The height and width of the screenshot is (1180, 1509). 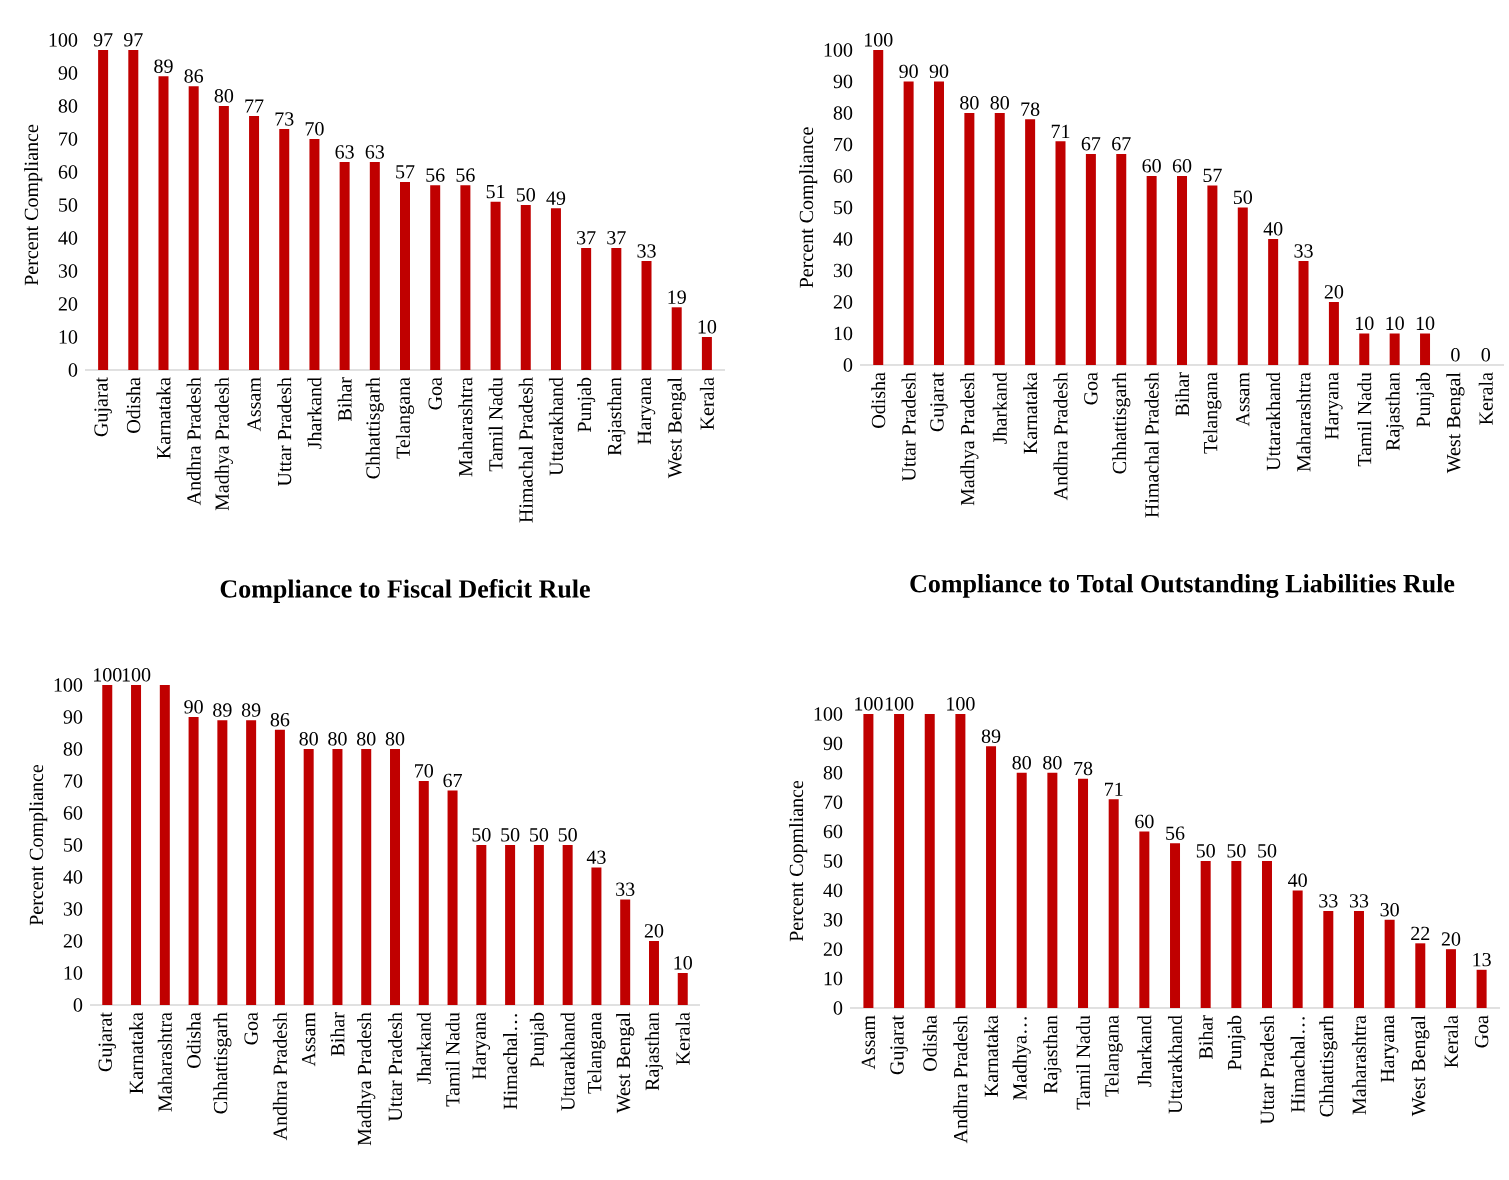 What do you see at coordinates (481, 1046) in the screenshot?
I see `x-tick-label: Haryana` at bounding box center [481, 1046].